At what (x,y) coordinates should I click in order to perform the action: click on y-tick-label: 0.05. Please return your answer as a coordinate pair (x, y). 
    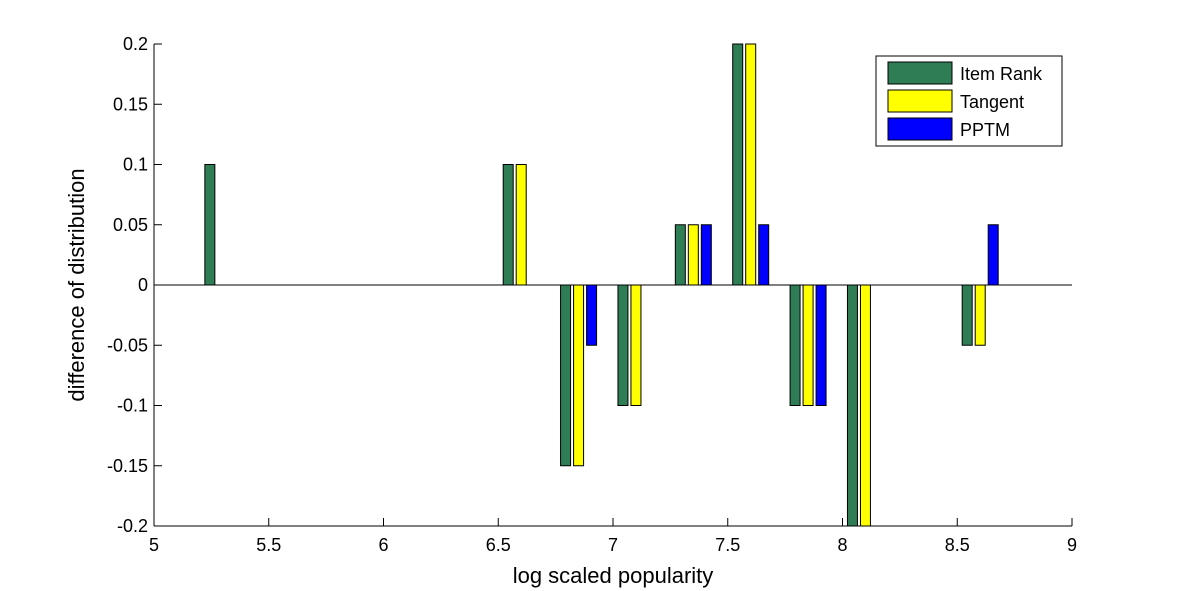
    Looking at the image, I should click on (130, 225).